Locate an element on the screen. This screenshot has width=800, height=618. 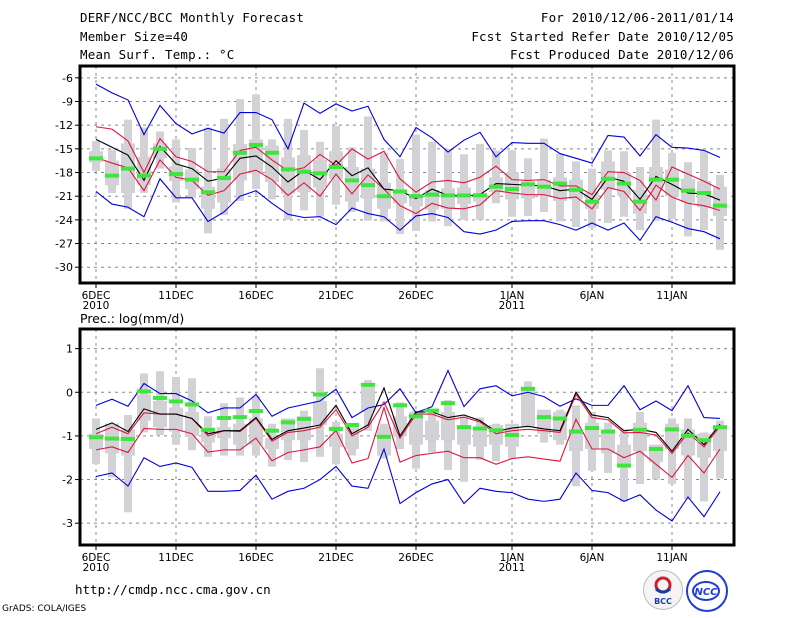
y-tick-label: 1 is located at coordinates (69, 349).